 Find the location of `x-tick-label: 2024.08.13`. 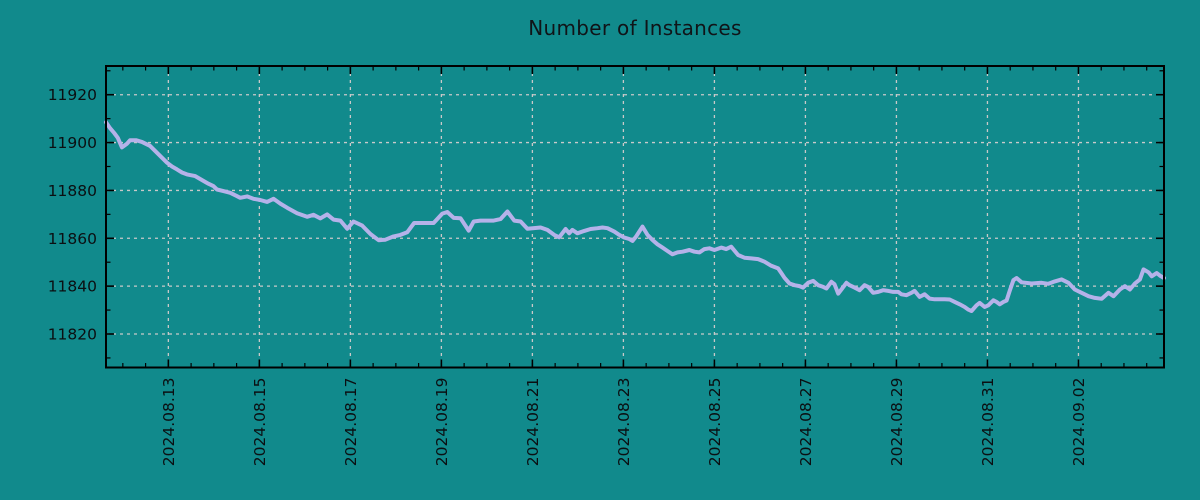

x-tick-label: 2024.08.13 is located at coordinates (169, 422).